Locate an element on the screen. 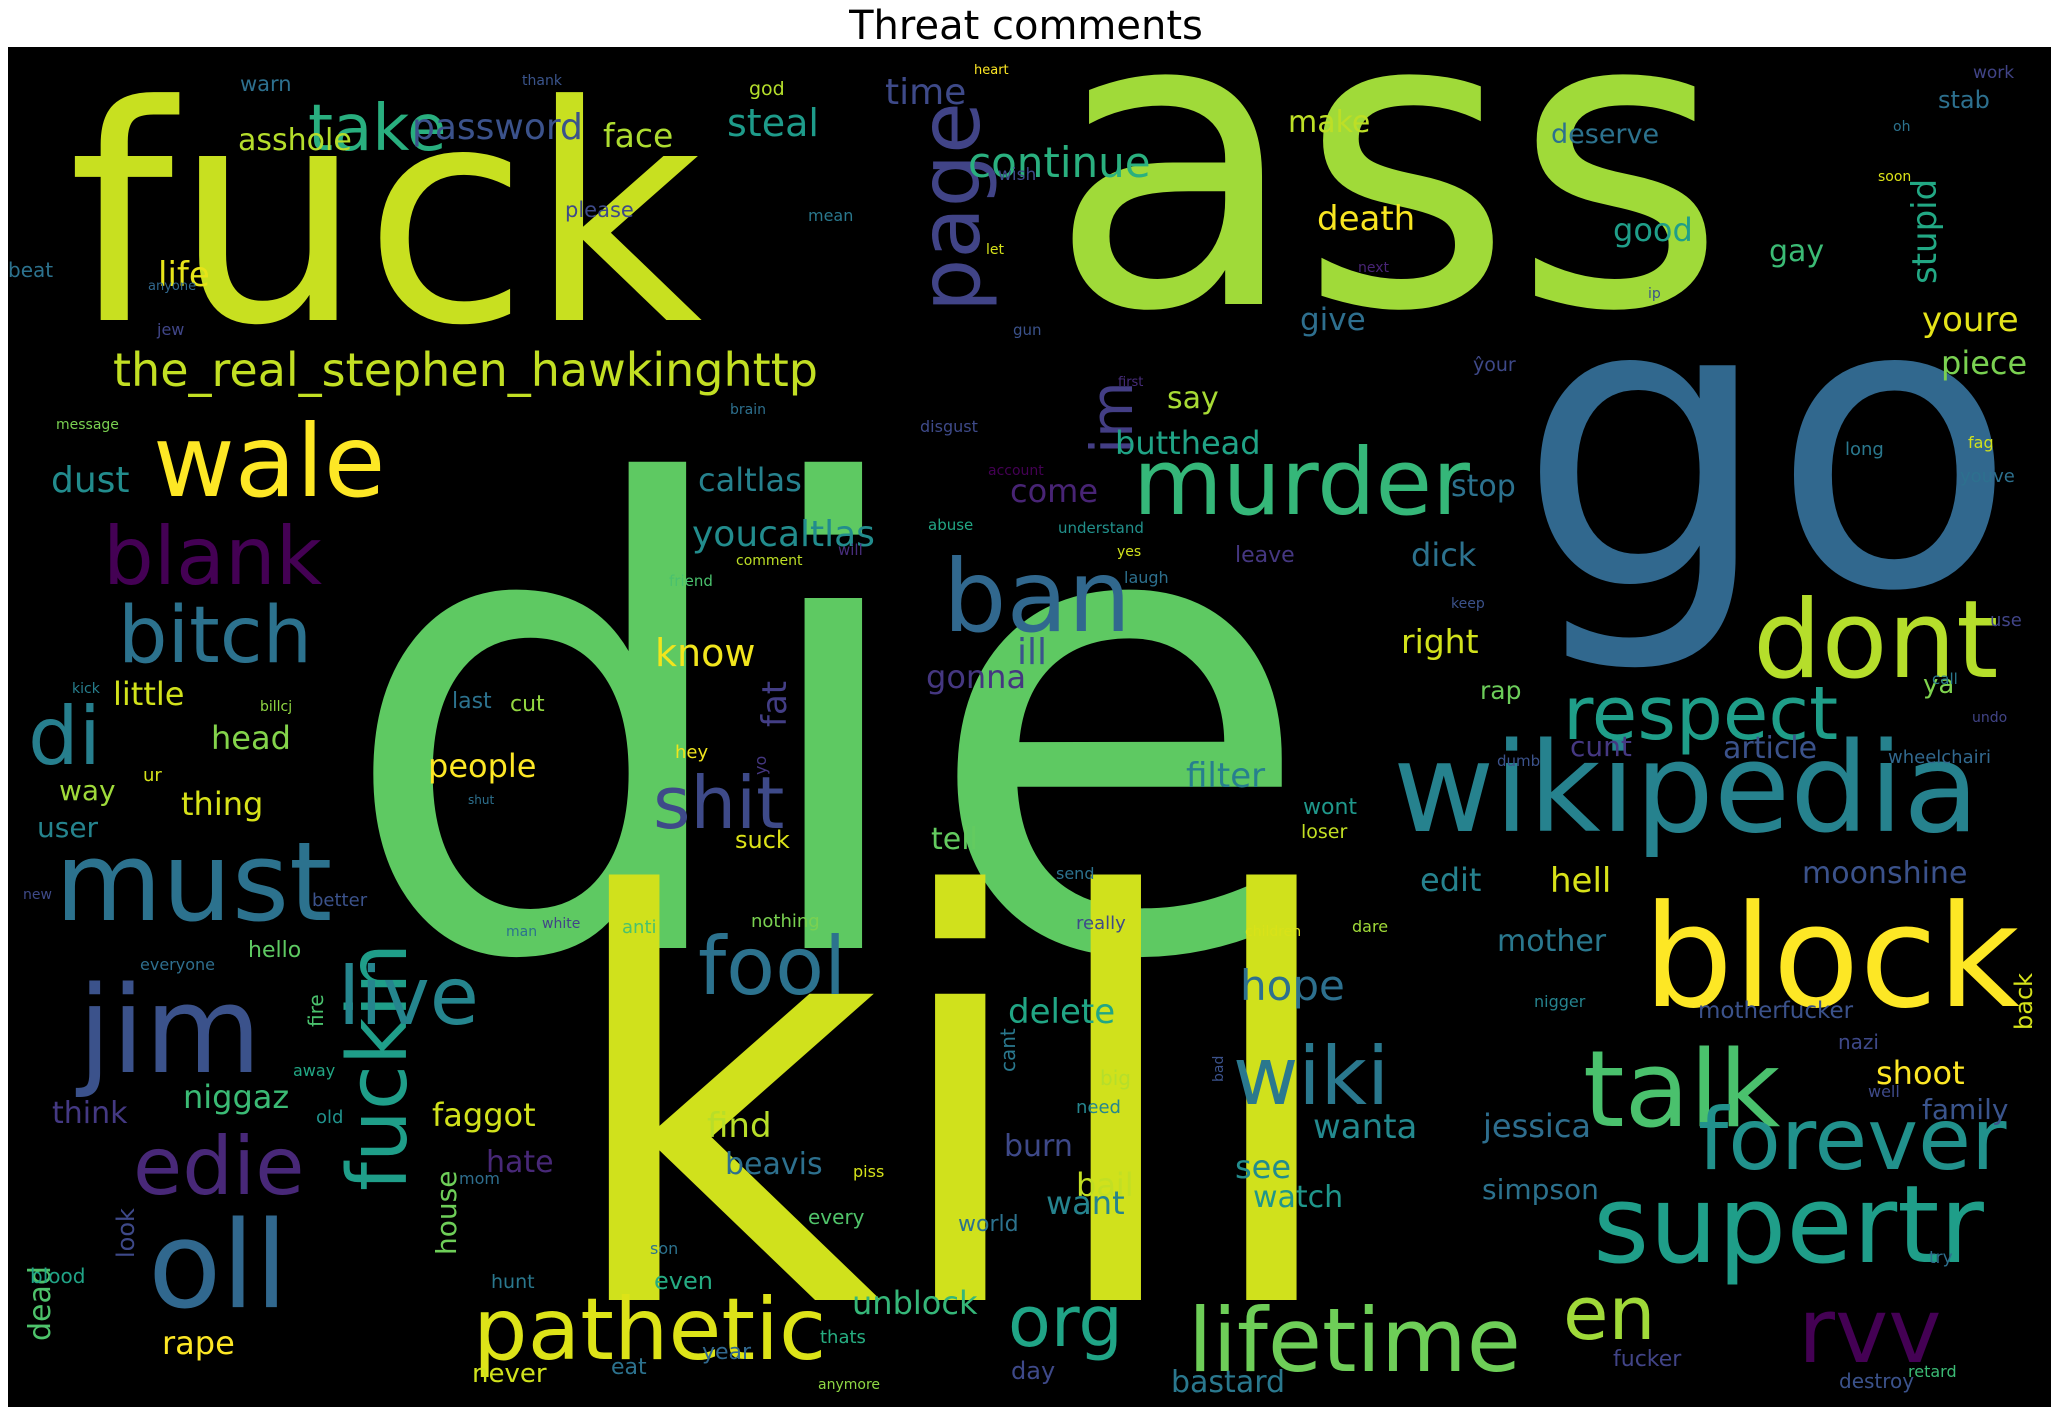  cloud-word: take is located at coordinates (377, 129).